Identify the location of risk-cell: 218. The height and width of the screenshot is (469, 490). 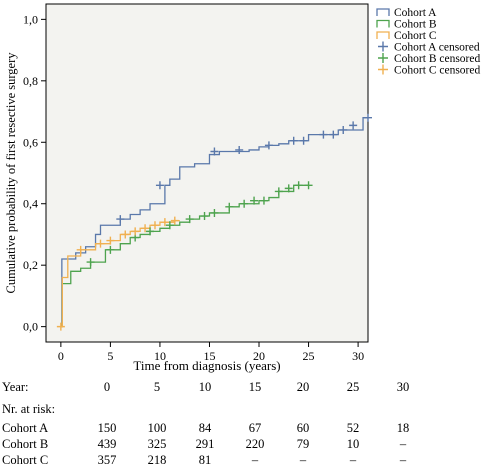
(157, 460).